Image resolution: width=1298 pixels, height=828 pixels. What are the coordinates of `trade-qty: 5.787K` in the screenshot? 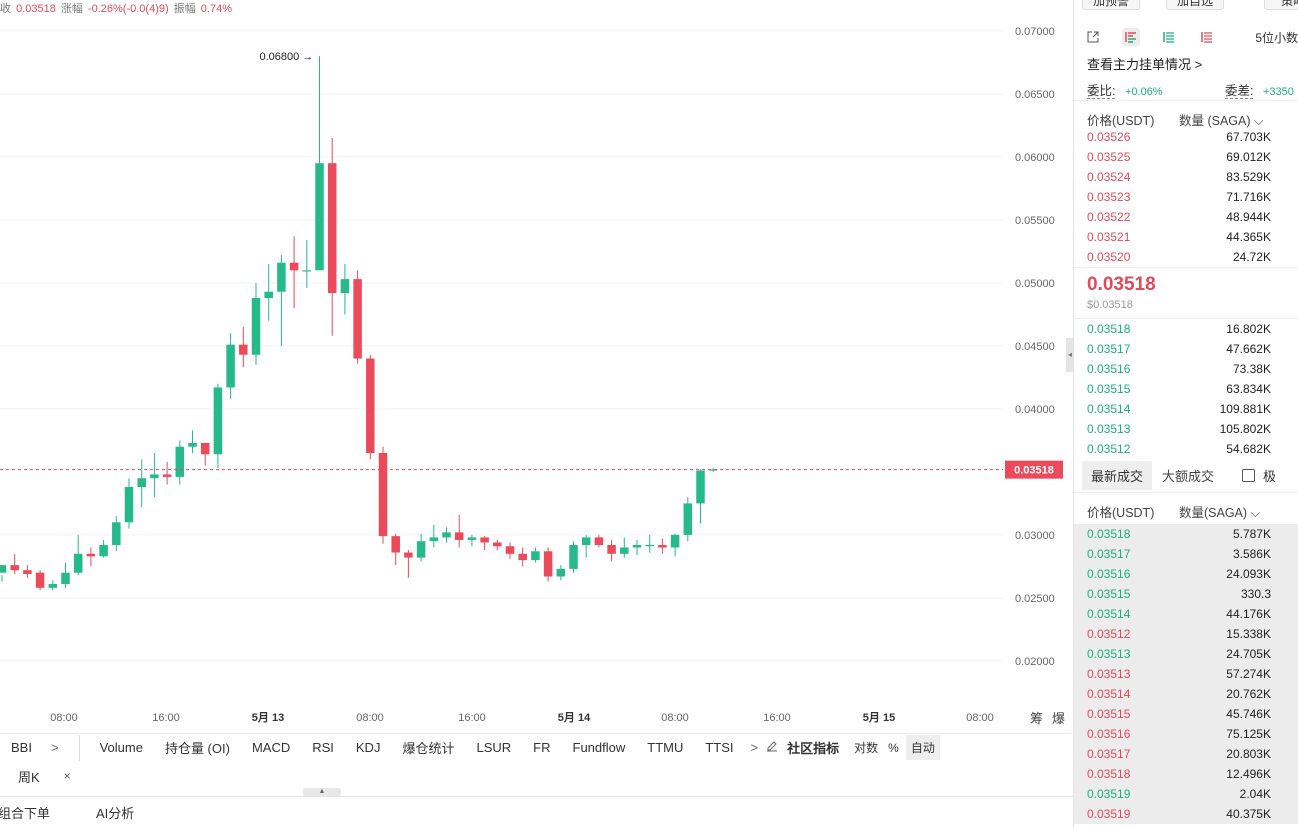 It's located at (1251, 534).